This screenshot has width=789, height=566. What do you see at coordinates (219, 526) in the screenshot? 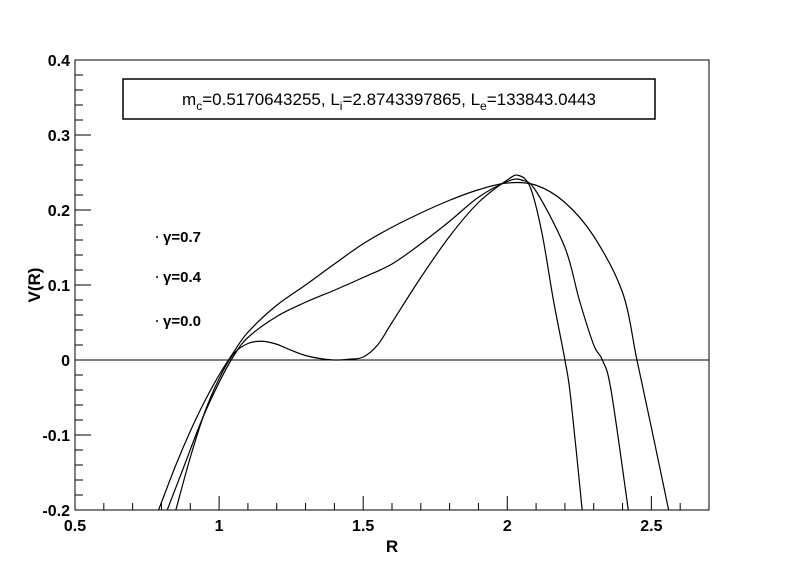
I see `x-tick-label: 1` at bounding box center [219, 526].